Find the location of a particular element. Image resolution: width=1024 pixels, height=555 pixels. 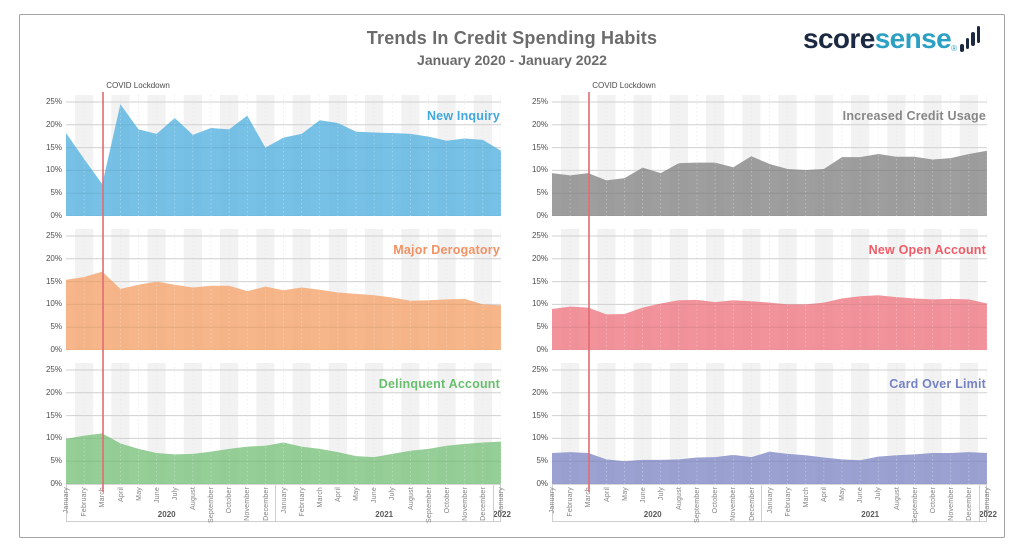

annotation-strip: COVID Lockdown is located at coordinates (755, 87).